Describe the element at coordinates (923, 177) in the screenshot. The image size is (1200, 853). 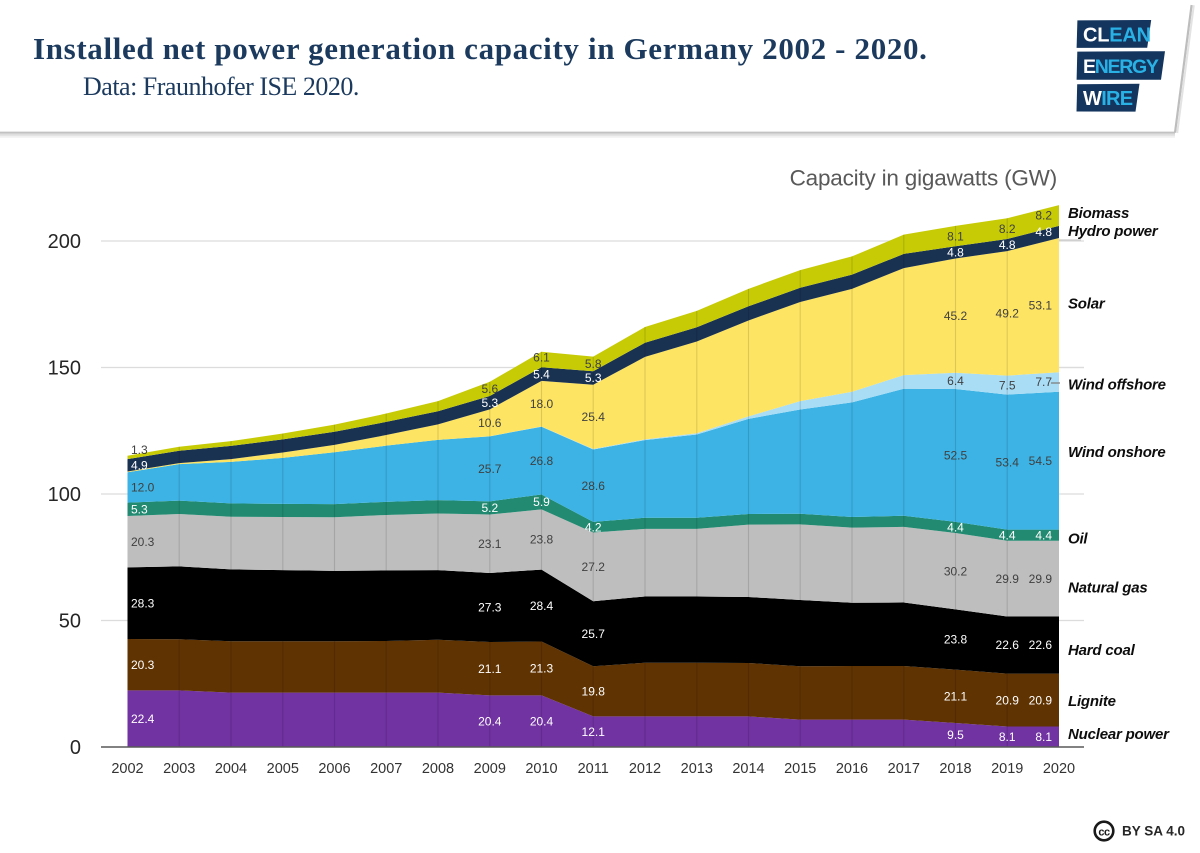
I see `svg-text: Capacity in gigawatts (GW)` at that location.